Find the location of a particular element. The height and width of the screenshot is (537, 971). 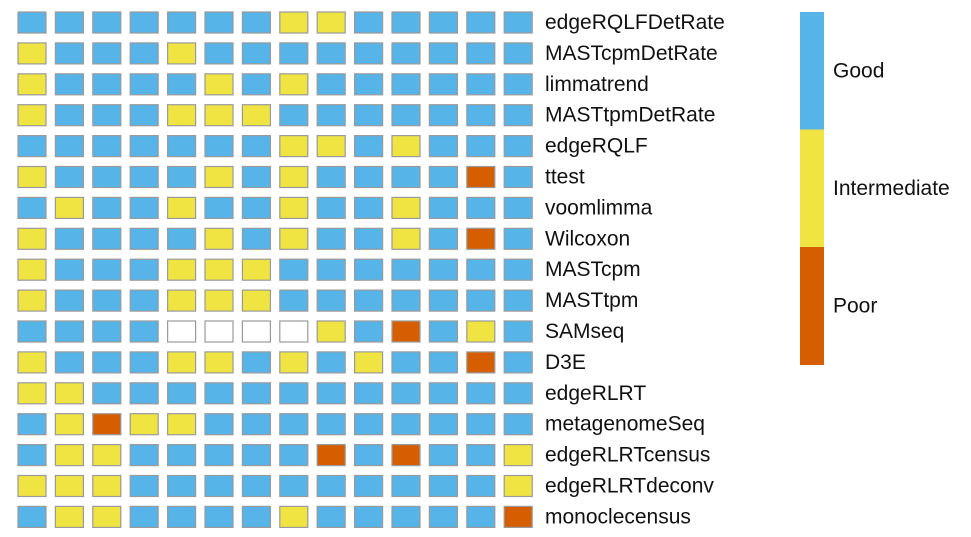

row-label: edgeRLRTdeconv is located at coordinates (629, 486).